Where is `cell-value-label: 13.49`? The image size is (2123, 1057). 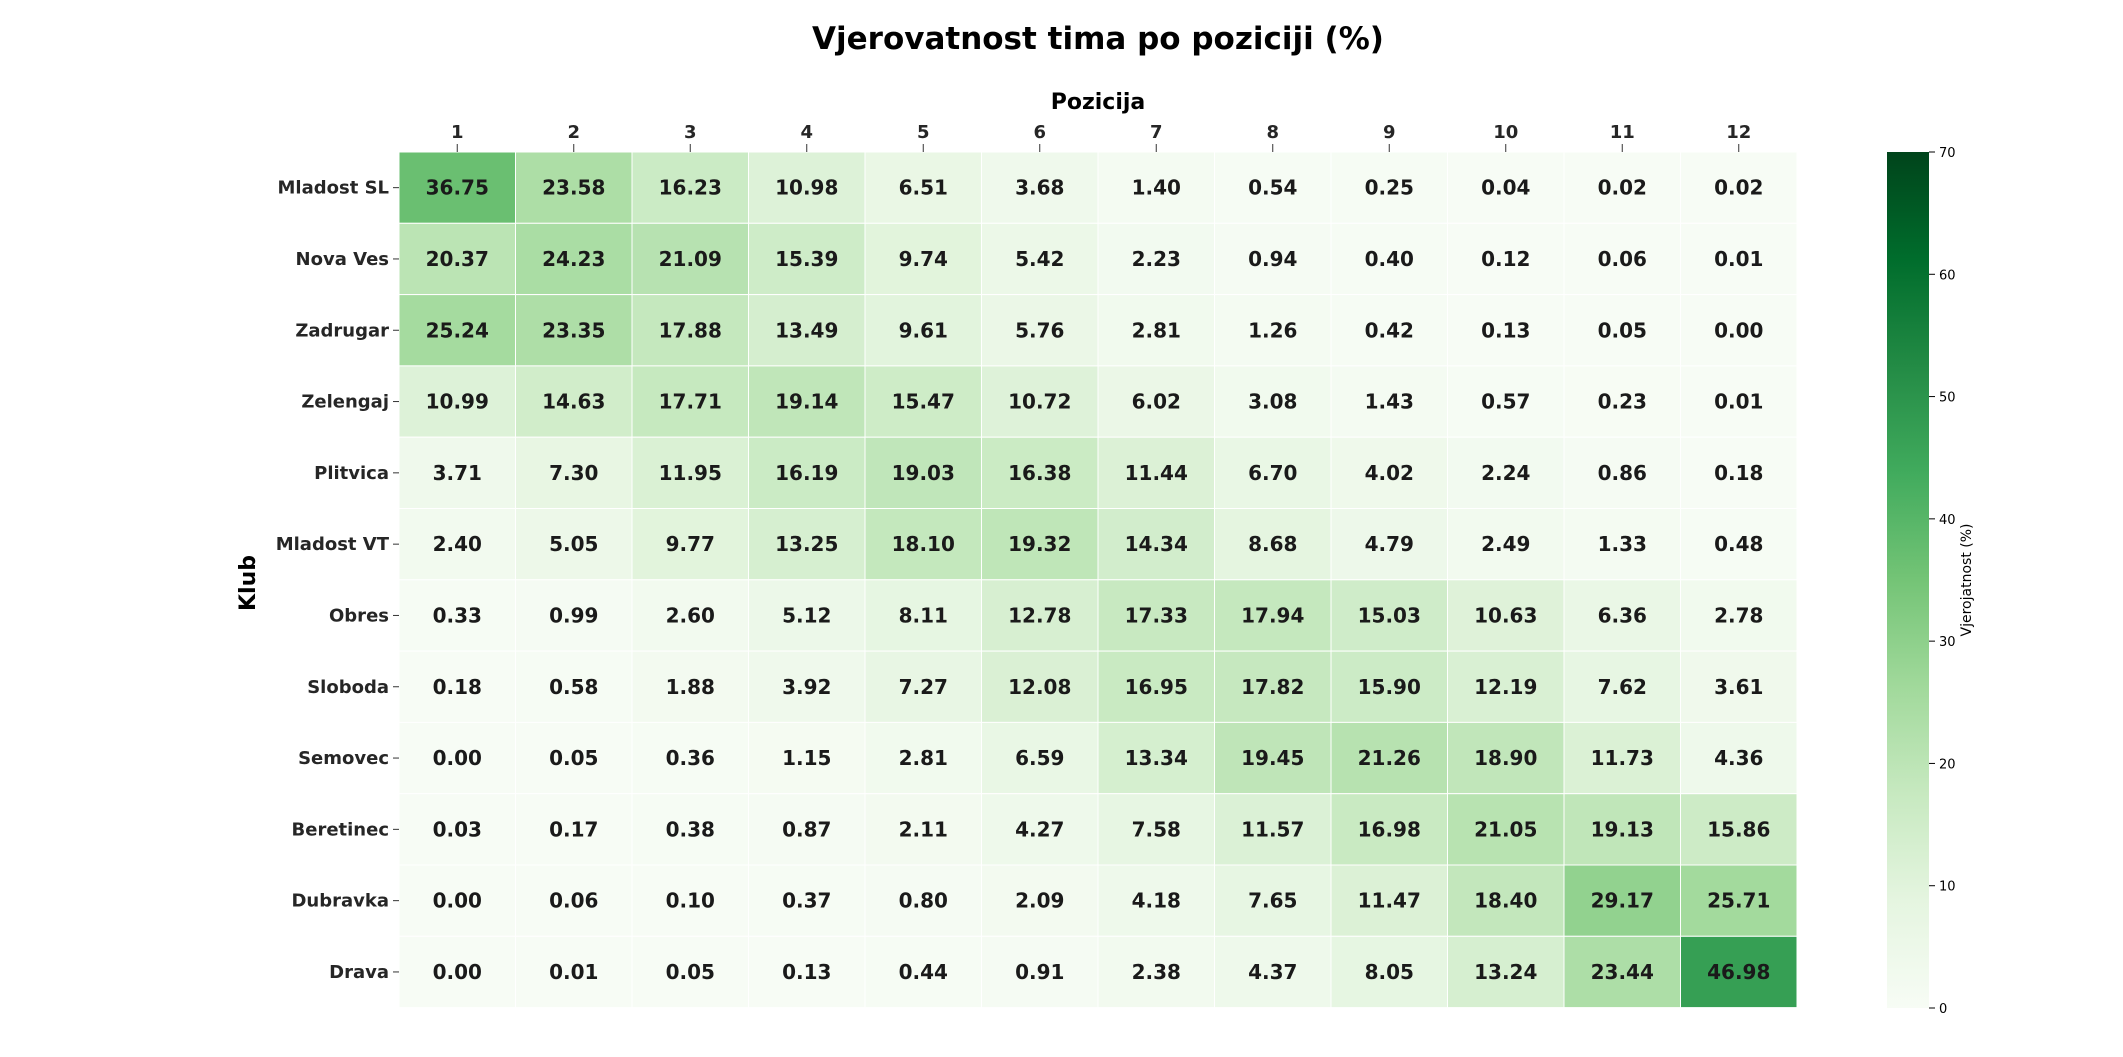 cell-value-label: 13.49 is located at coordinates (806, 330).